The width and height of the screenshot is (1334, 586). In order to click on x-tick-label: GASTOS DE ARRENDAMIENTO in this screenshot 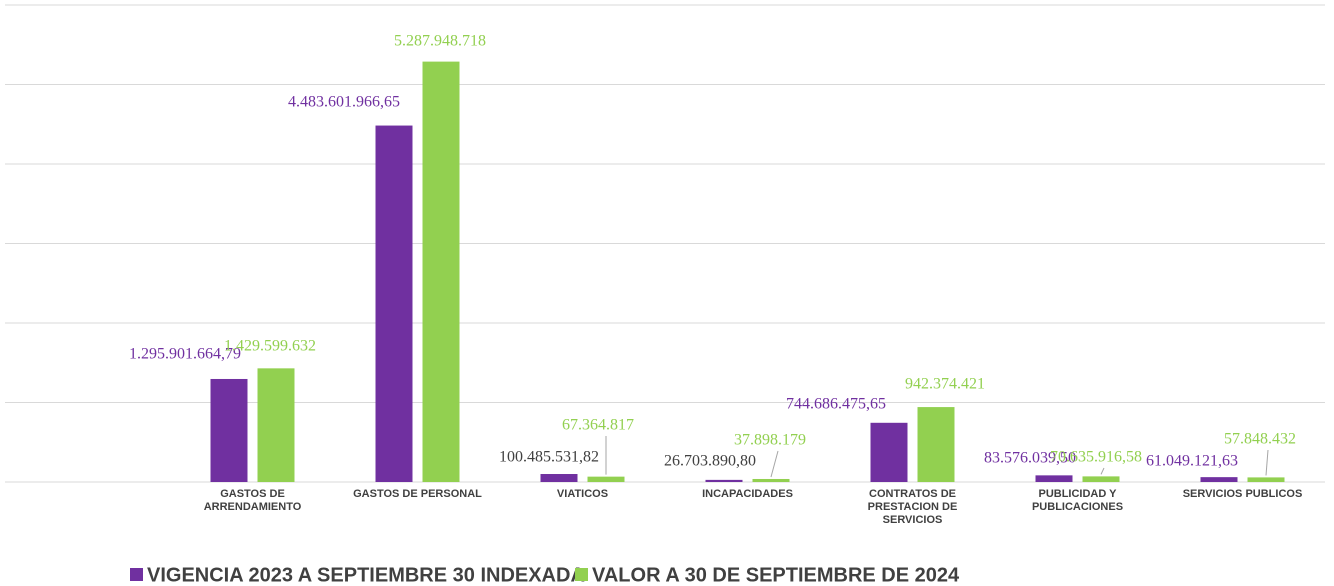, I will do `click(252, 500)`.